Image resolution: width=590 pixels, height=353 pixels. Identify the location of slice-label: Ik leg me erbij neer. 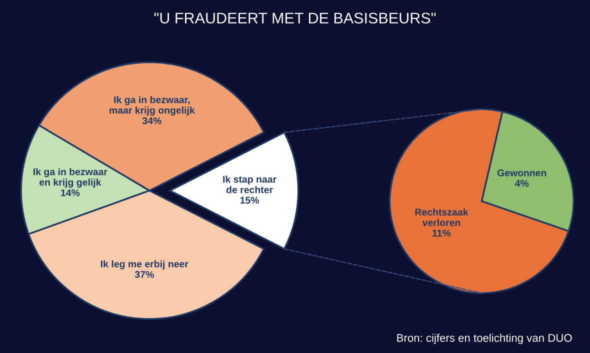
(144, 265).